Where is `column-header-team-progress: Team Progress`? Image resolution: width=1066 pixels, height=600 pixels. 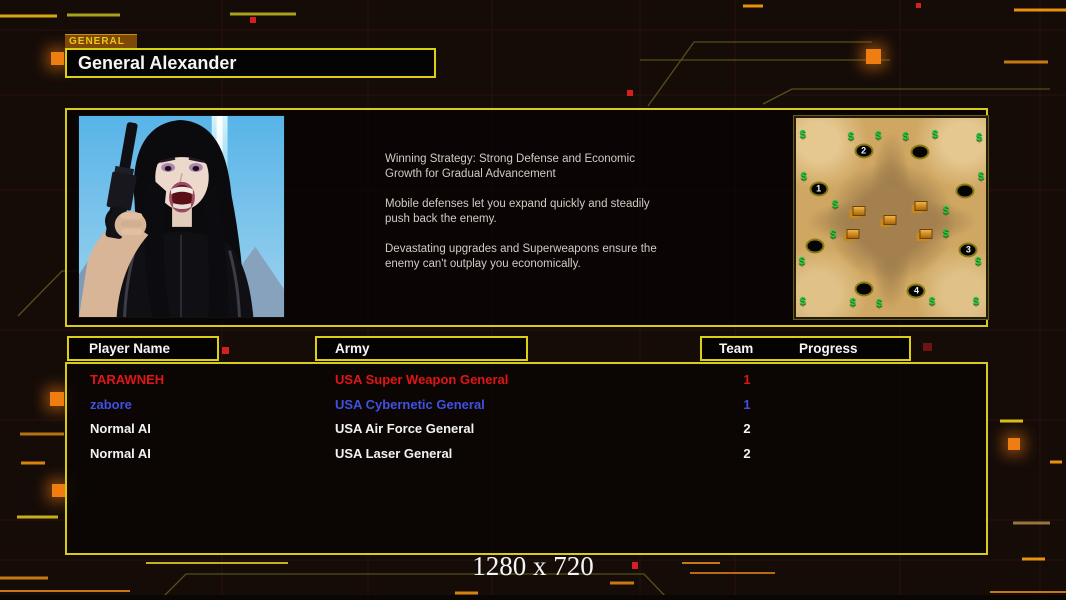 column-header-team-progress: Team Progress is located at coordinates (805, 348).